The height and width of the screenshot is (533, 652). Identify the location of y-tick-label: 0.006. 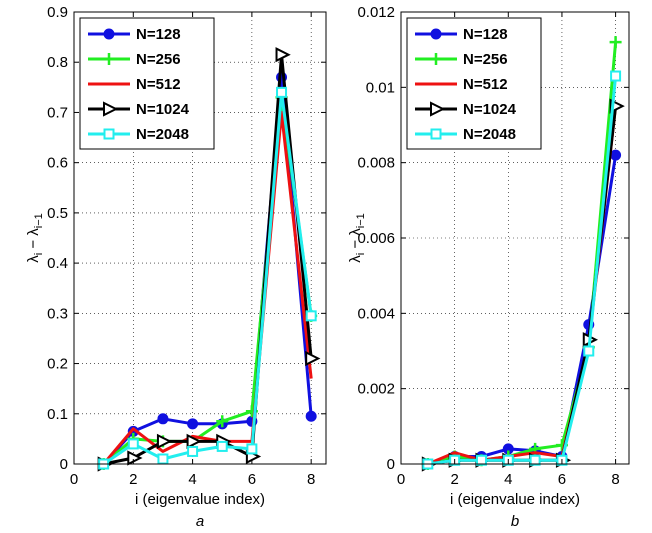
(376, 238).